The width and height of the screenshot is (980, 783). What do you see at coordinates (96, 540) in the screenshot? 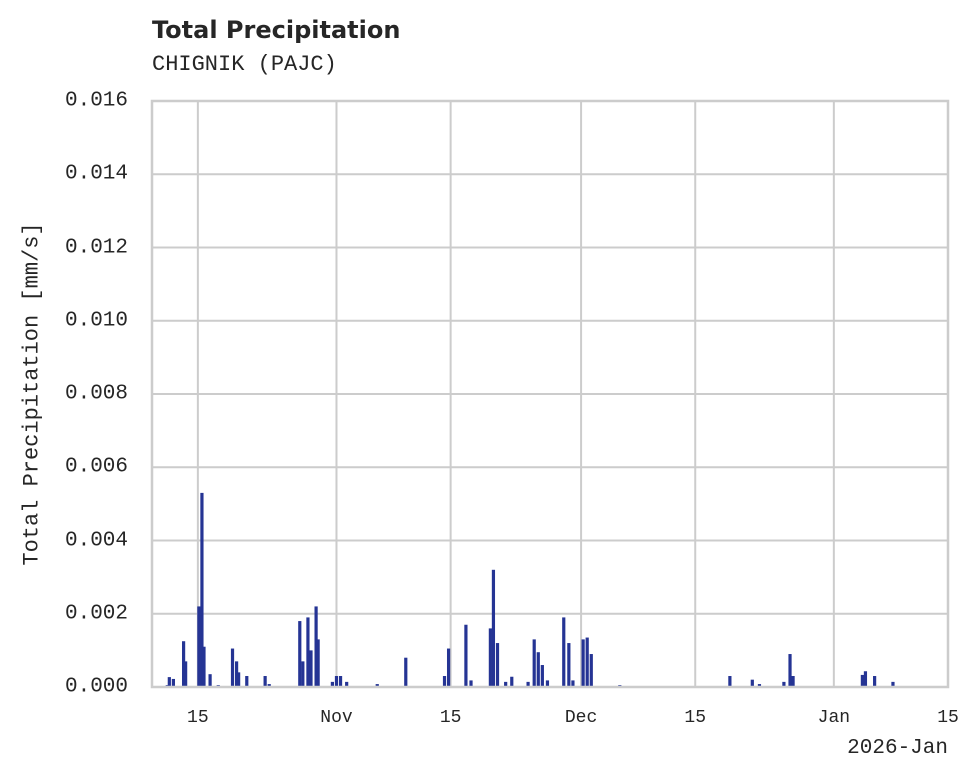
I see `y-tick-label: 0.004` at bounding box center [96, 540].